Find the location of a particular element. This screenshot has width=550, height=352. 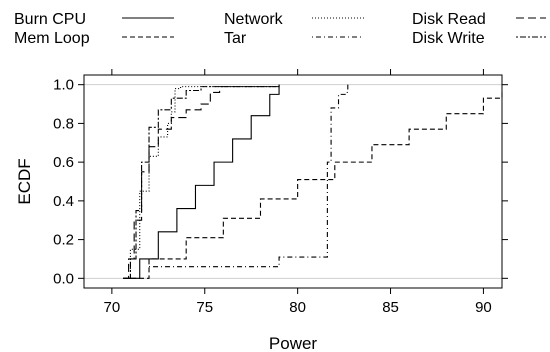

legend-label: Disk Write is located at coordinates (448, 38).